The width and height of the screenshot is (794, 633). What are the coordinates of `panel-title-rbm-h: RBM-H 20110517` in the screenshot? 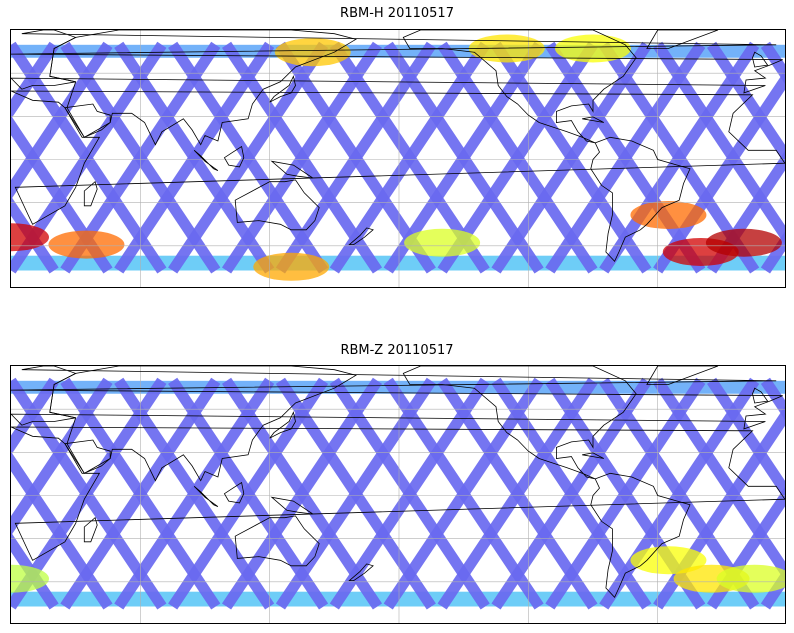 It's located at (397, 13).